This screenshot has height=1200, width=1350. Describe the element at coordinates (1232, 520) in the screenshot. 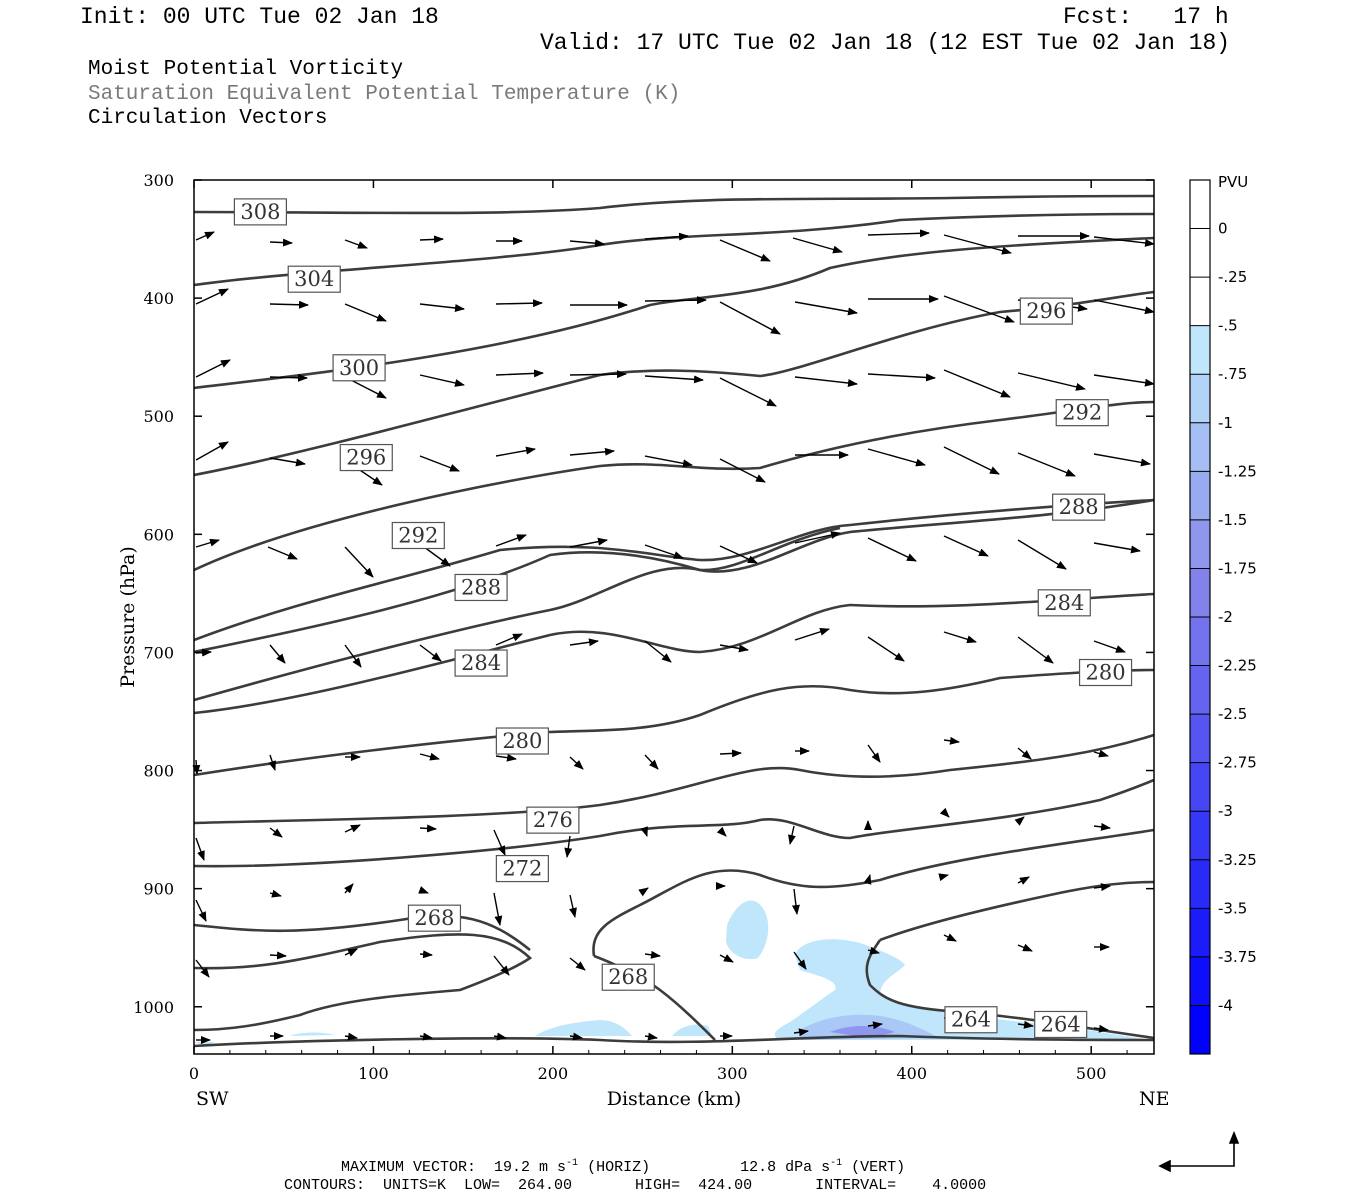

I see `colorbar-label: -1.5` at that location.